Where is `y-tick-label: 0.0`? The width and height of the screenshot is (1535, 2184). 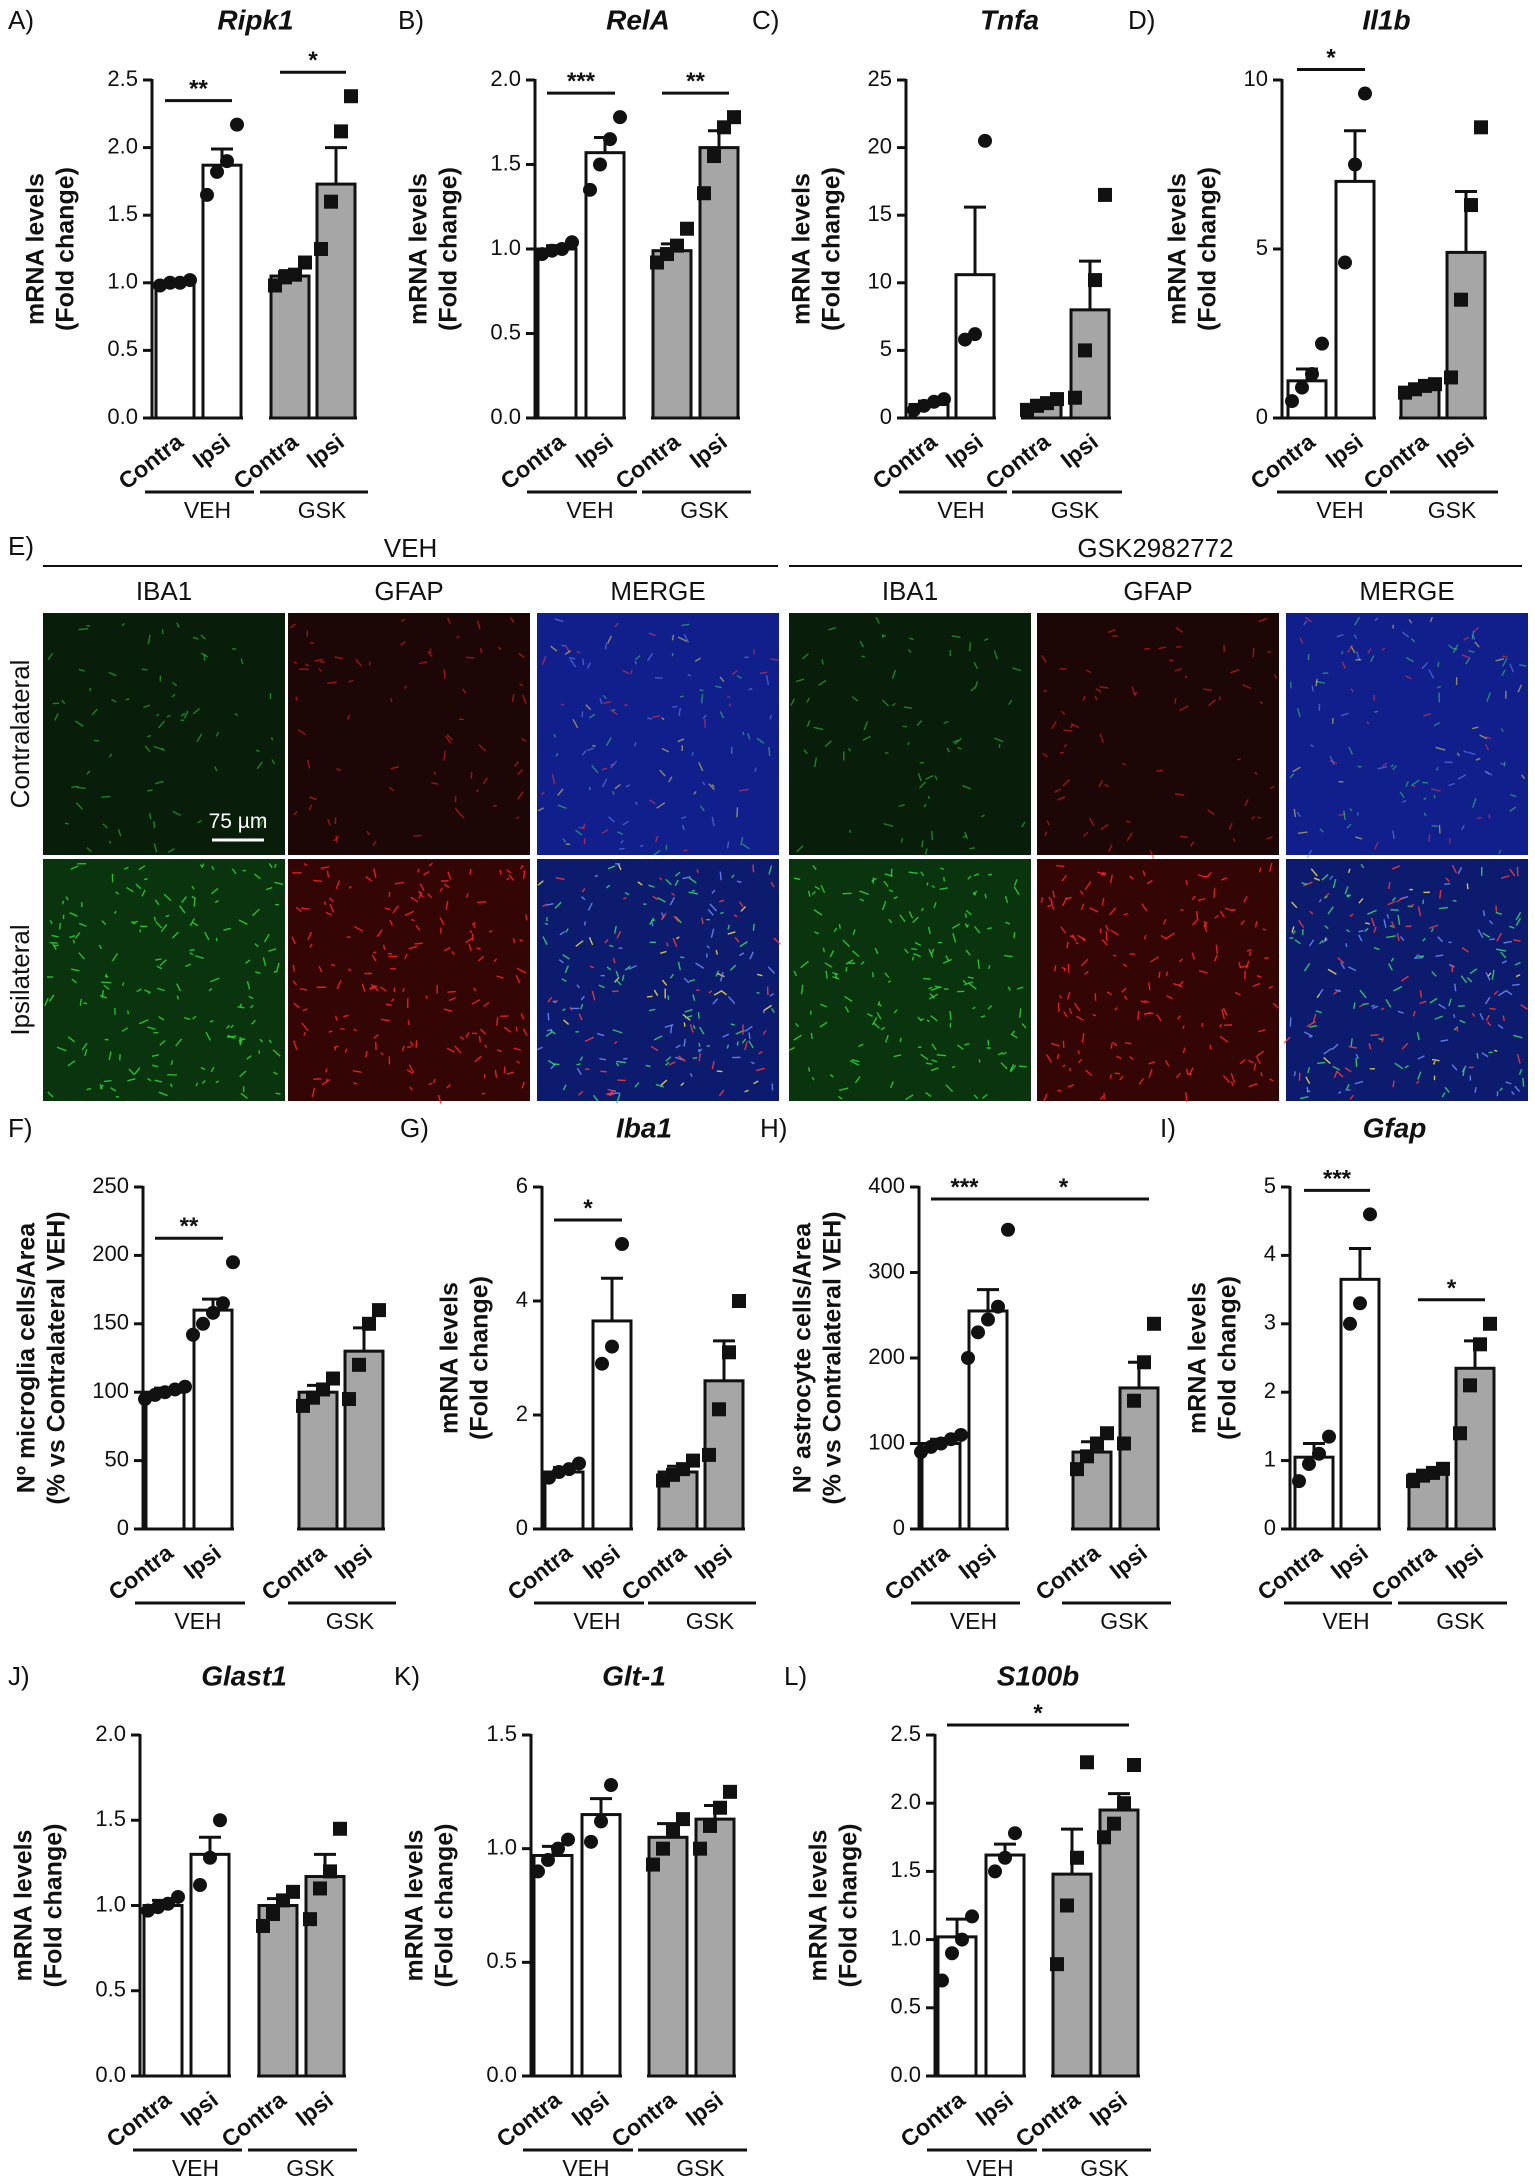 y-tick-label: 0.0 is located at coordinates (110, 2074).